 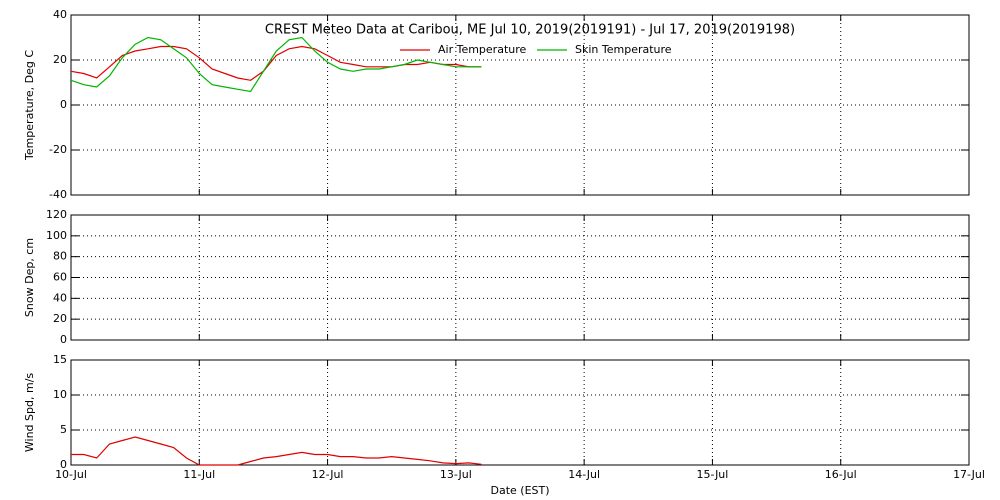 What do you see at coordinates (456, 474) in the screenshot?
I see `x-tick-label: 13-Jul` at bounding box center [456, 474].